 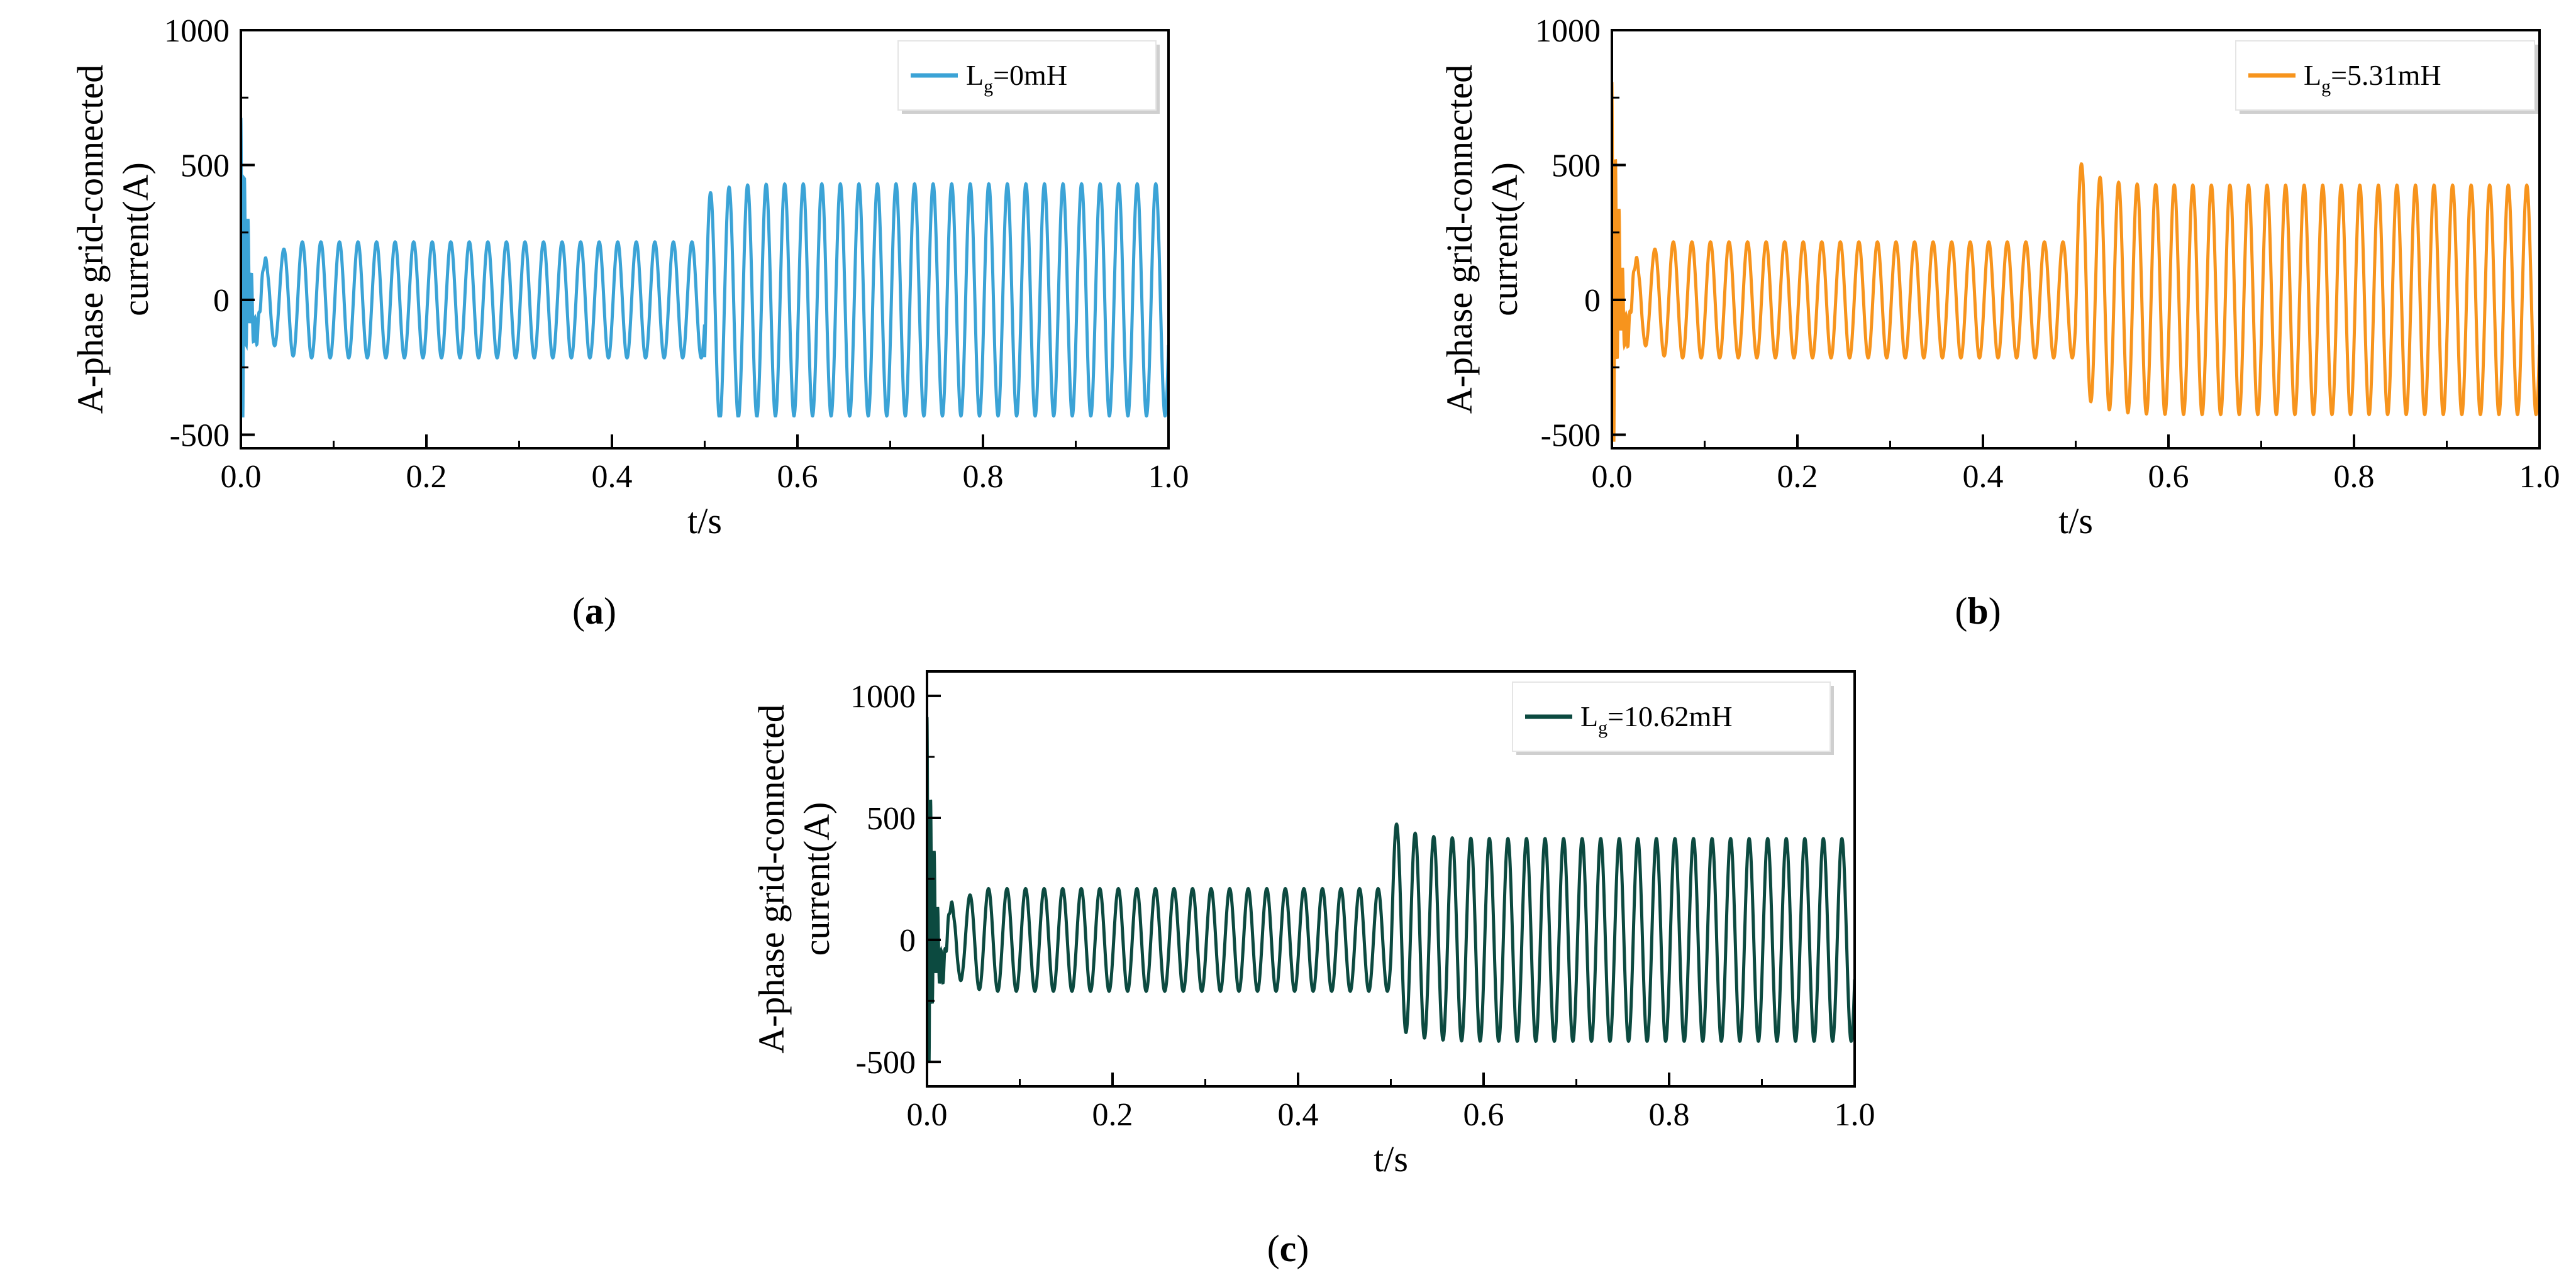 What do you see at coordinates (1978, 611) in the screenshot?
I see `panel-caption-b: (b)` at bounding box center [1978, 611].